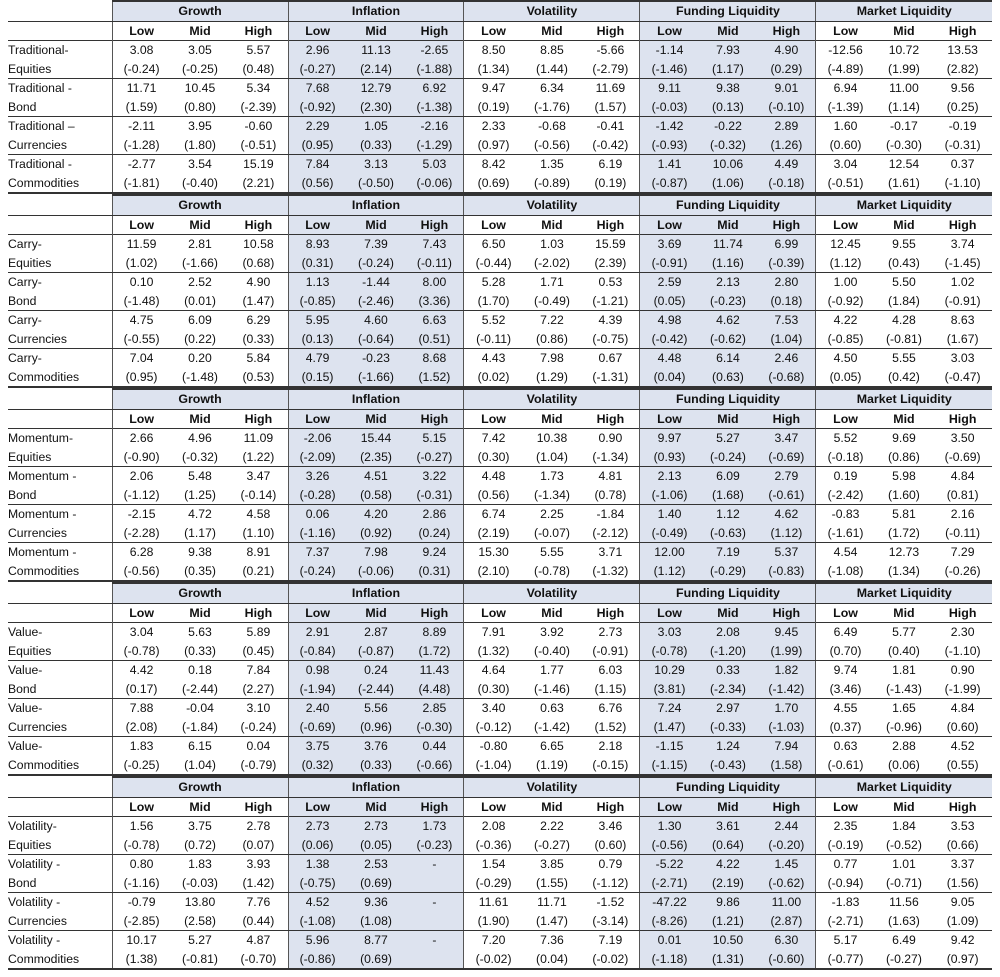 This screenshot has height=977, width=1000. Describe the element at coordinates (610, 727) in the screenshot. I see `t-statistic: (1.52)` at that location.